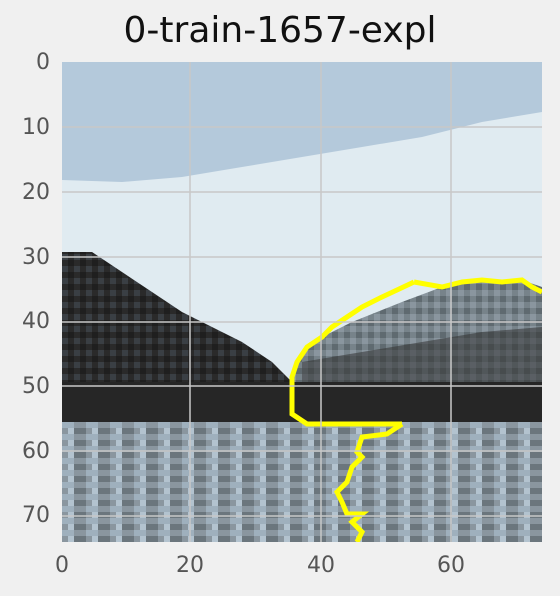  Describe the element at coordinates (36, 386) in the screenshot. I see `y-tick-50: 50` at that location.